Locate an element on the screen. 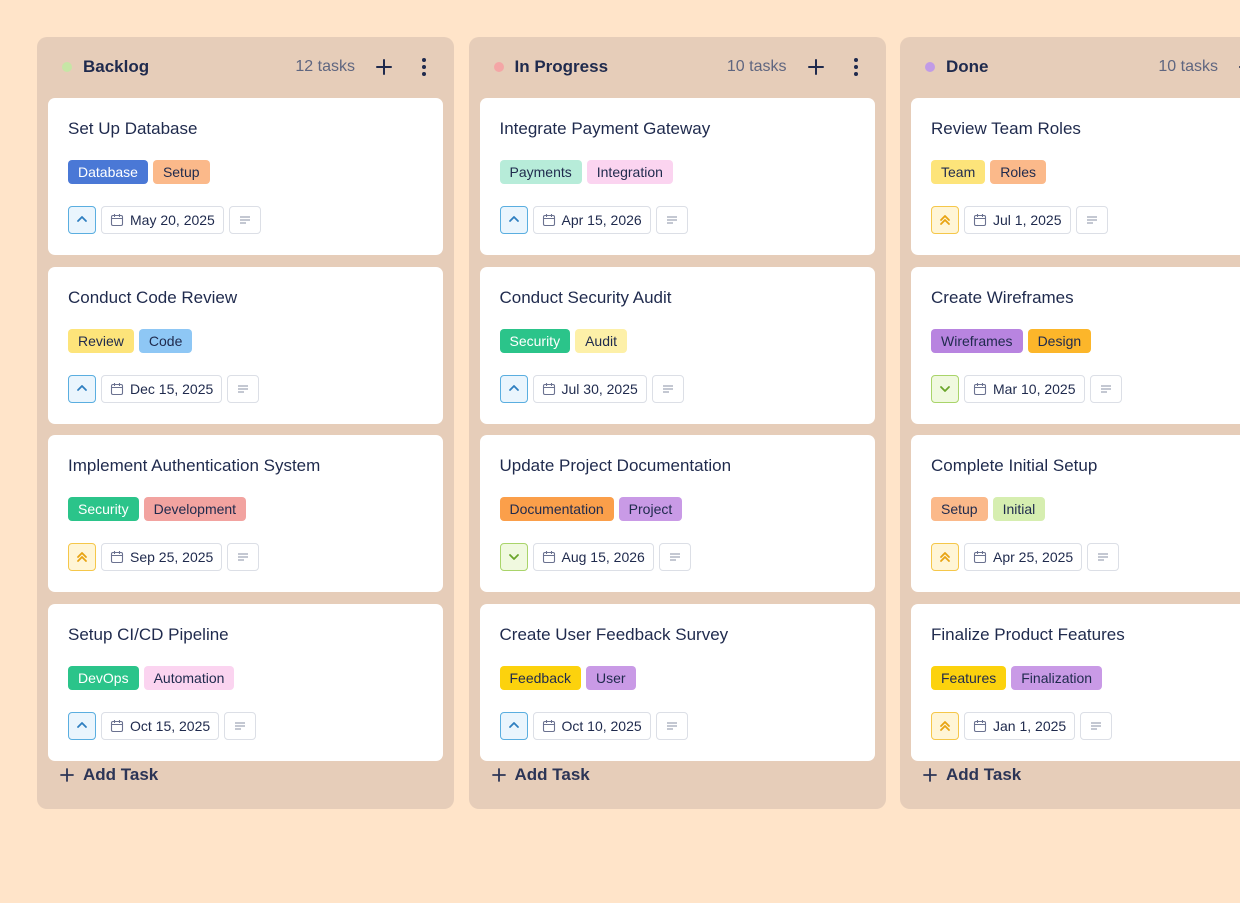 This screenshot has height=903, width=1240. tag-list: Security Development is located at coordinates (245, 509).